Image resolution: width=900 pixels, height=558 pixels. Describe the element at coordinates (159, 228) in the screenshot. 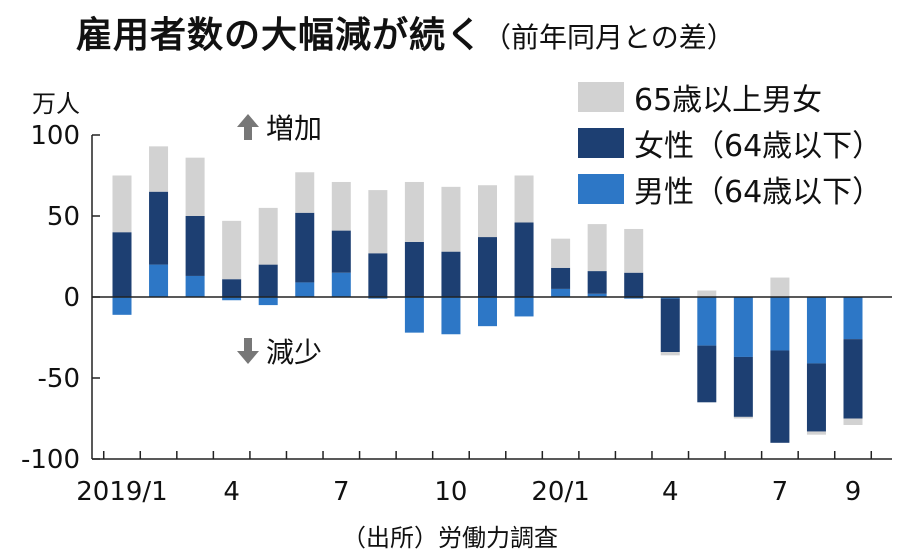

I see `bar-women-2019/2` at that location.